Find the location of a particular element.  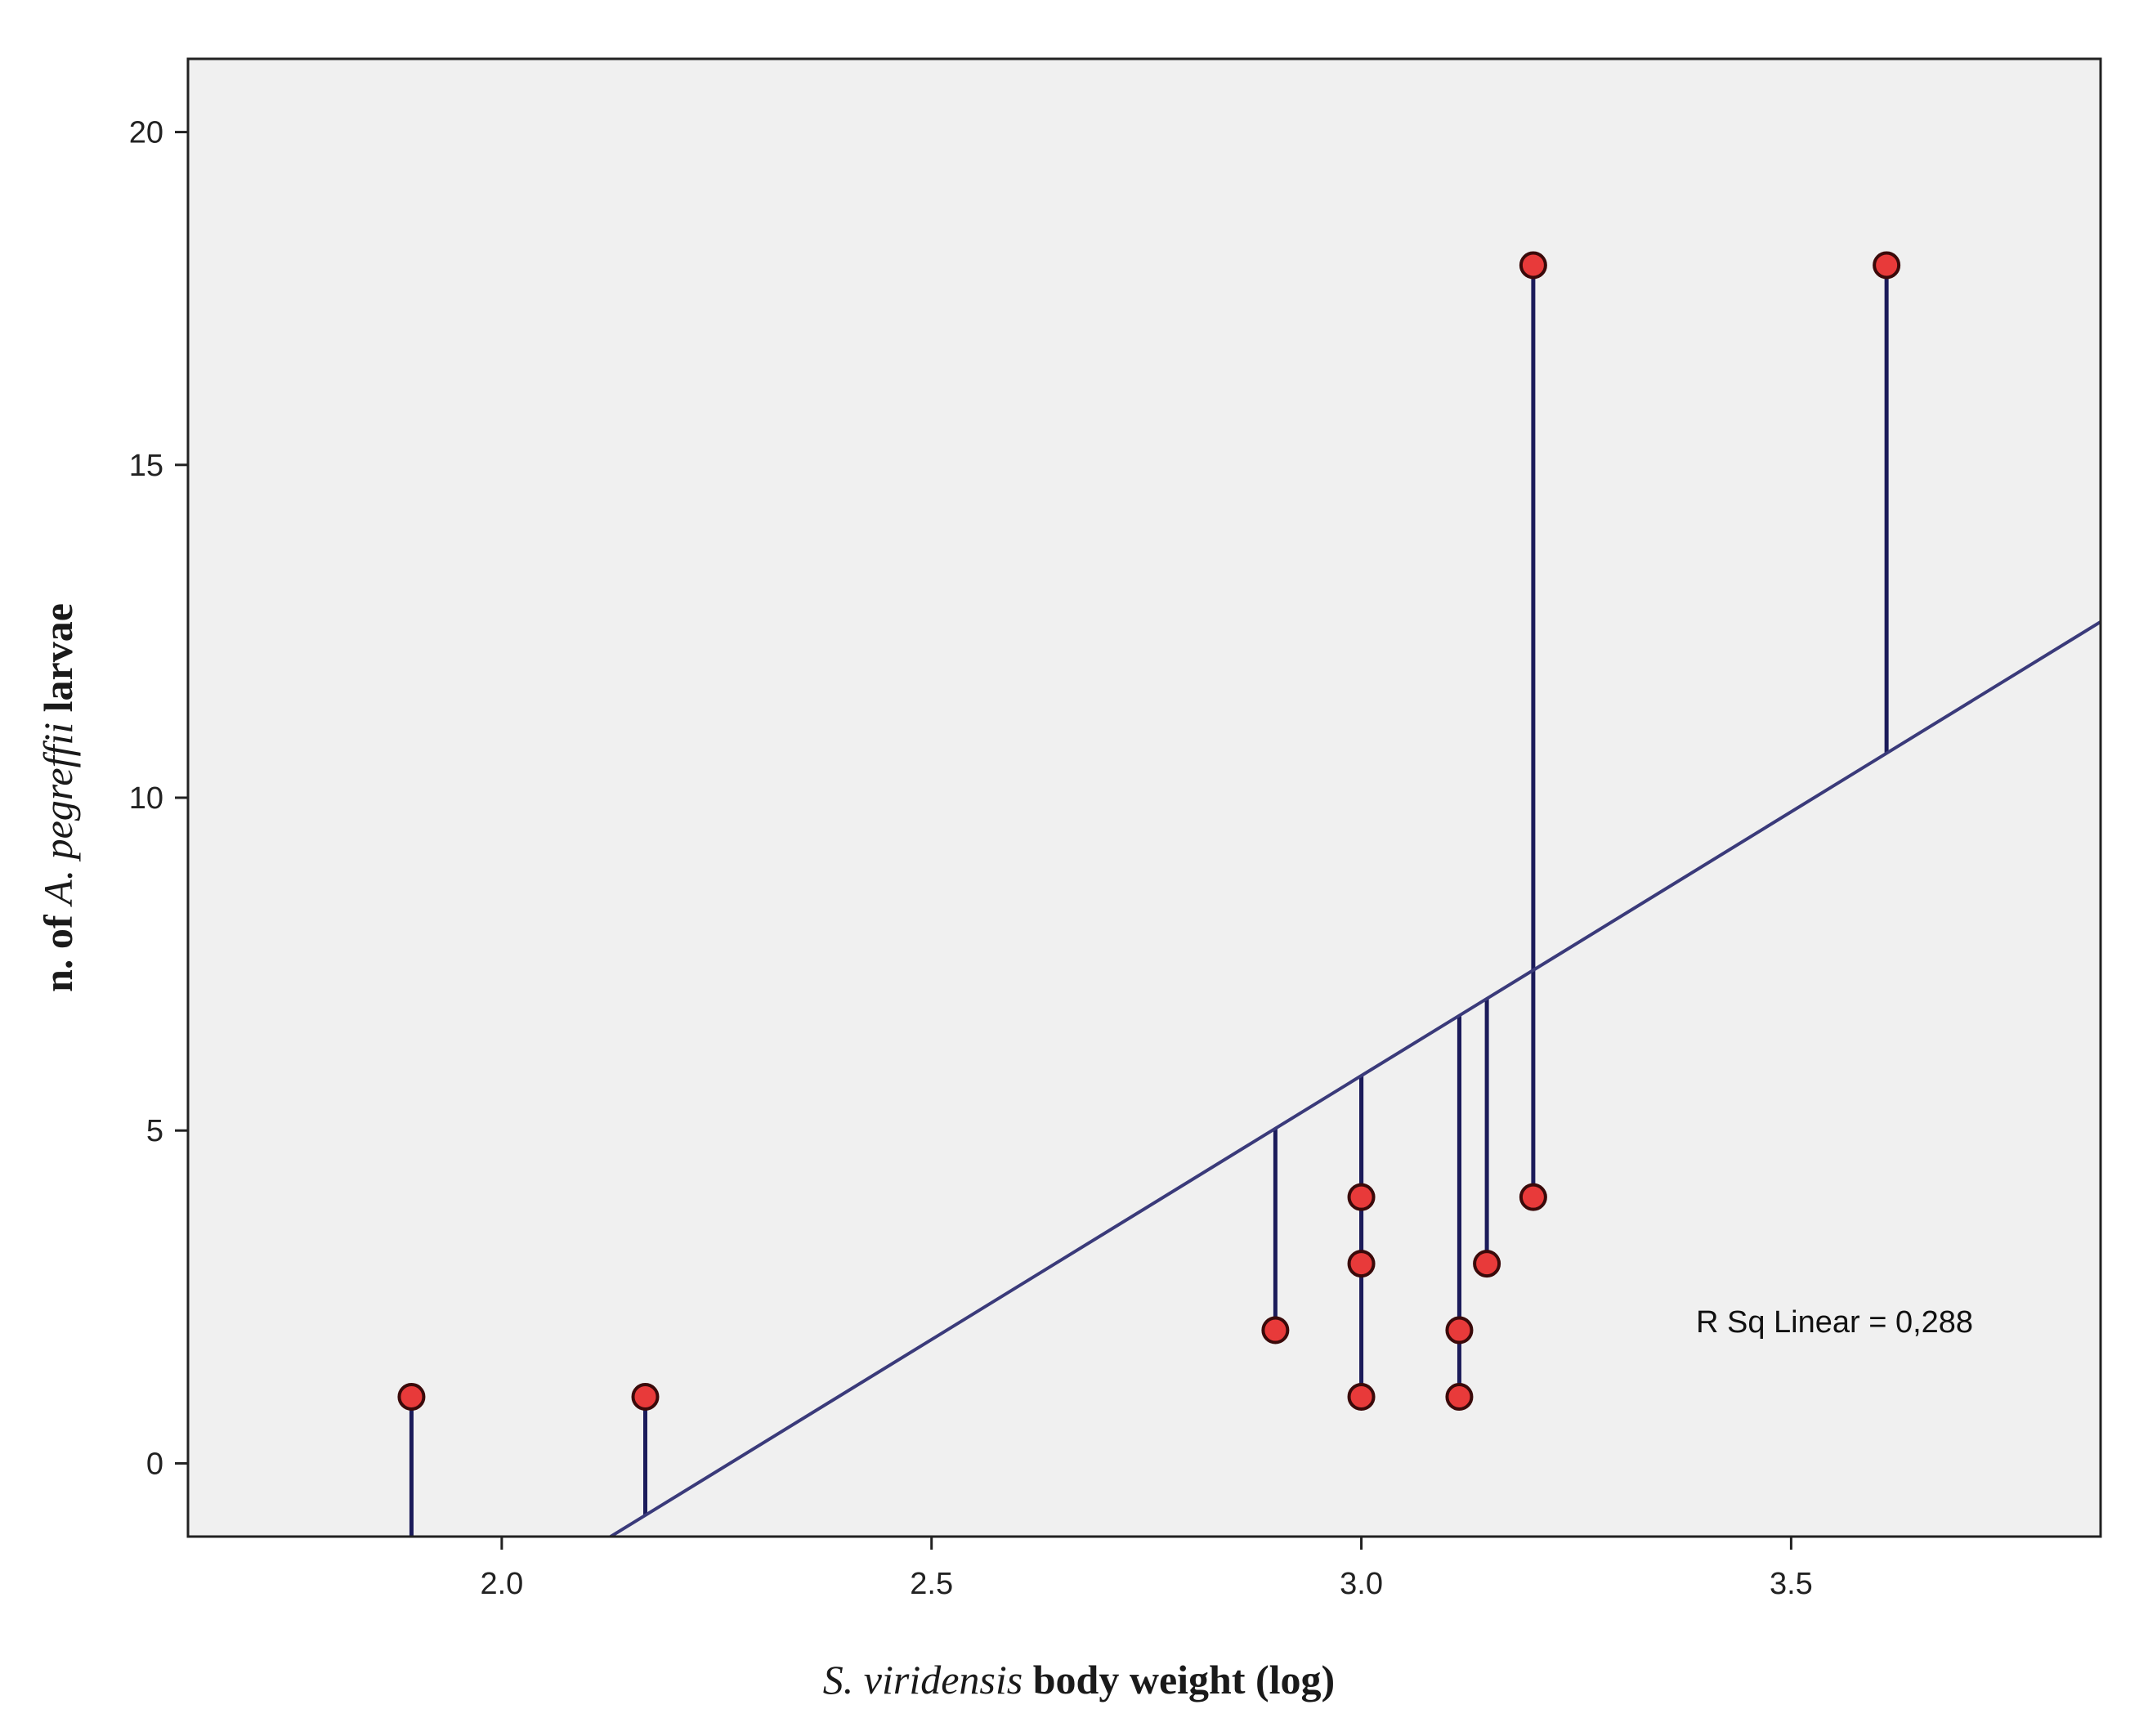

x-axis-title-rest: body weight (log) is located at coordinates (1179, 1679).